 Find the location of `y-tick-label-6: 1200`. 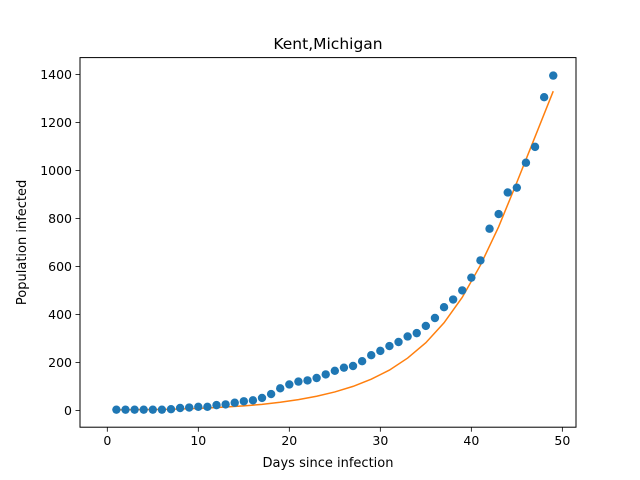

y-tick-label-6: 1200 is located at coordinates (56, 122).